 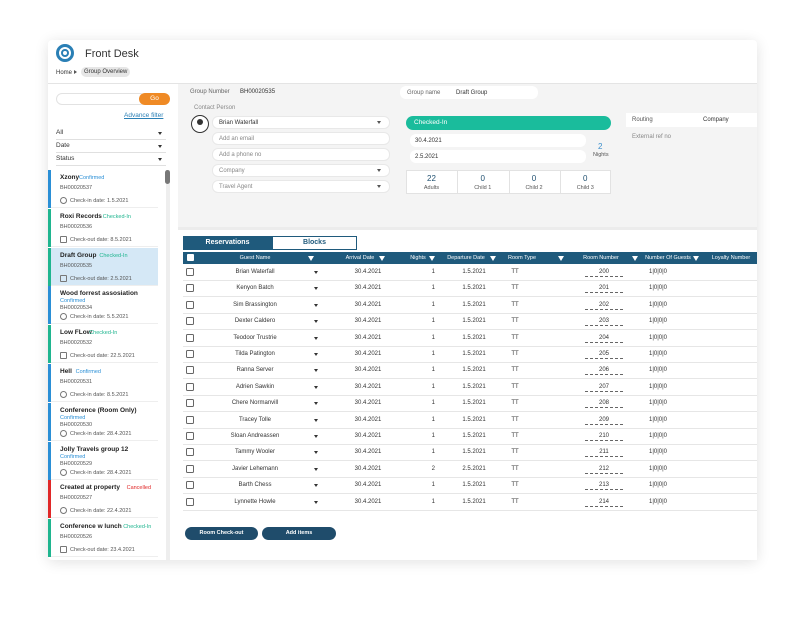 What do you see at coordinates (603, 468) in the screenshot?
I see `room-number: 212` at bounding box center [603, 468].